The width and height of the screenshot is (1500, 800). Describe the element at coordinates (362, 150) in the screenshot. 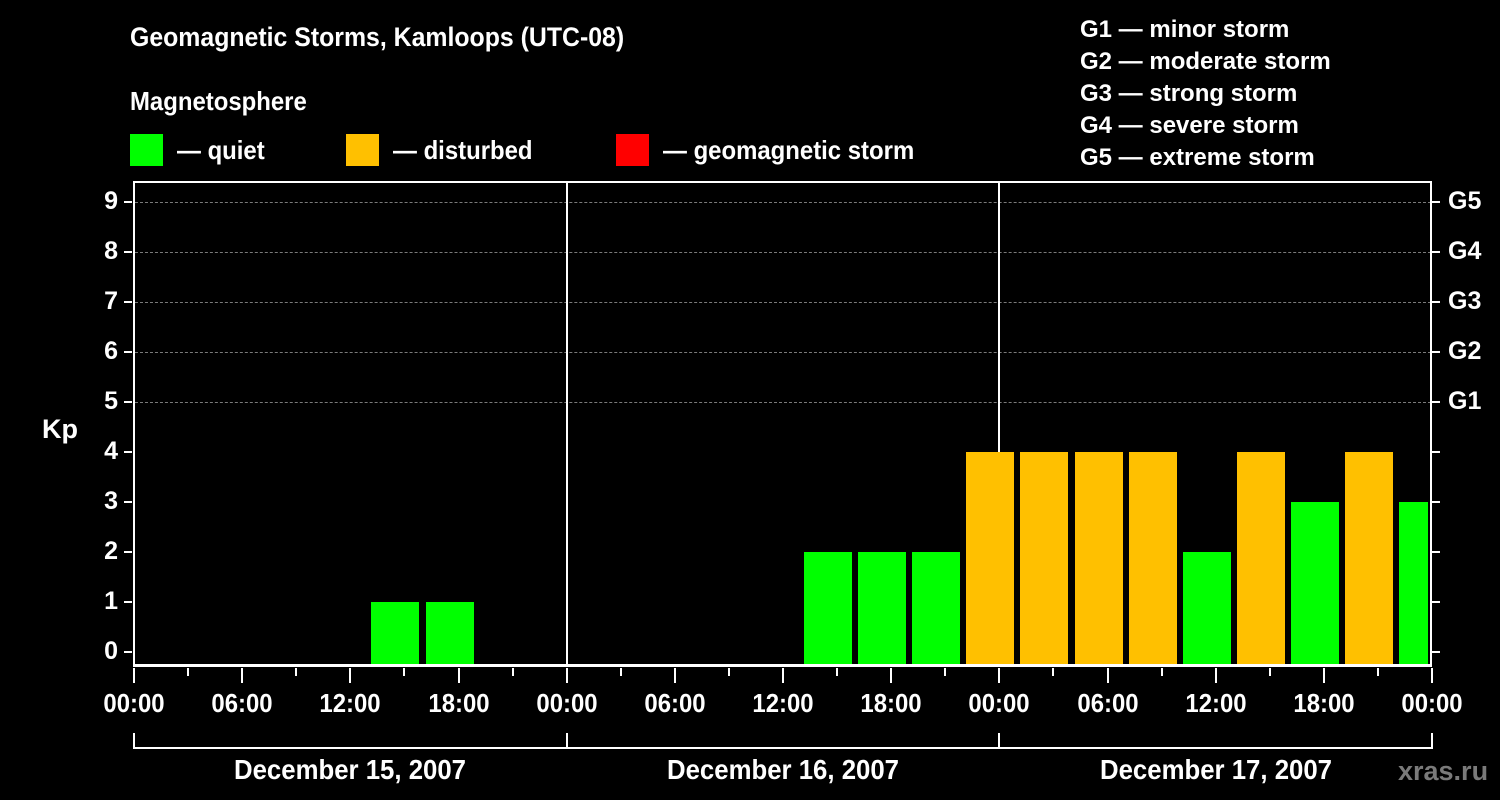

I see `legend-swatch-disturbed` at that location.